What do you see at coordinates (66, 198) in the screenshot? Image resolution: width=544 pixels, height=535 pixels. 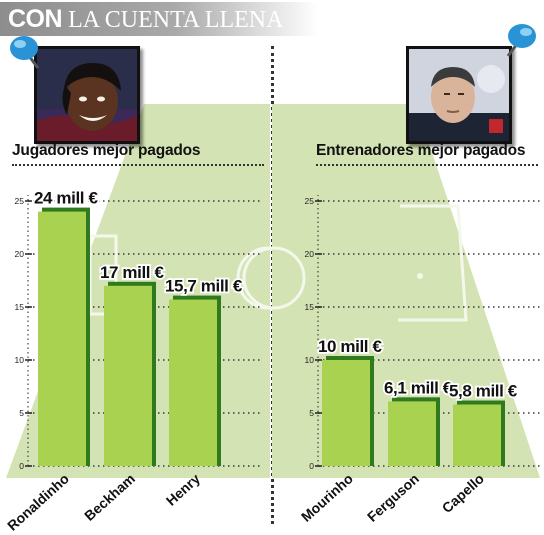 I see `data-label: 24 mill €` at bounding box center [66, 198].